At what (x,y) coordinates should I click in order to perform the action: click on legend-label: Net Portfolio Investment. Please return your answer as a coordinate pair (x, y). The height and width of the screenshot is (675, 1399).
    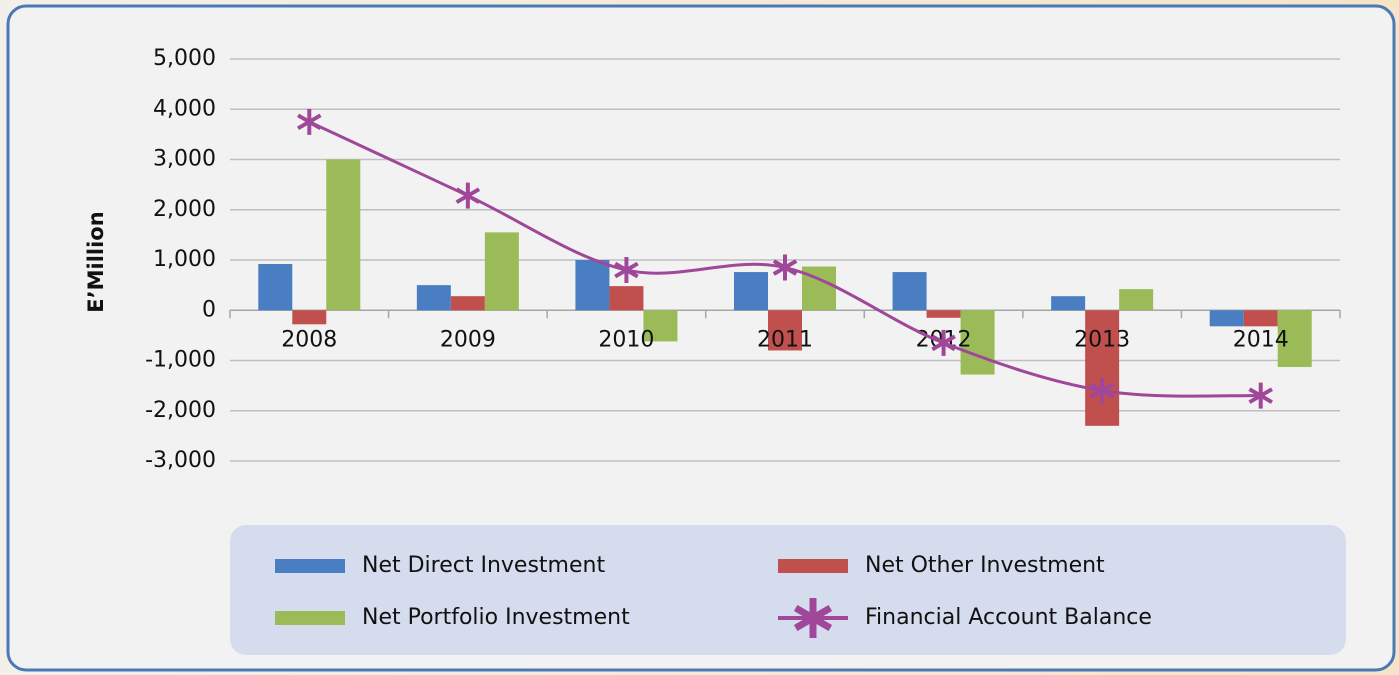
    Looking at the image, I should click on (496, 617).